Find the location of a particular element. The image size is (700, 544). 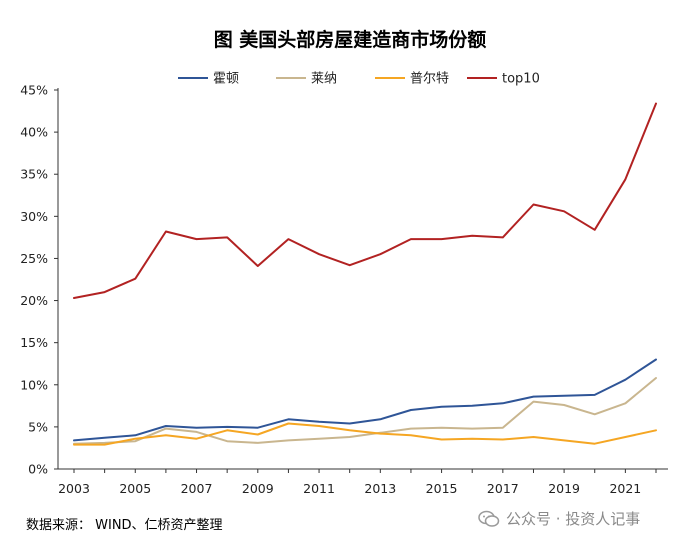

x-tick-label: 2013 is located at coordinates (380, 488).